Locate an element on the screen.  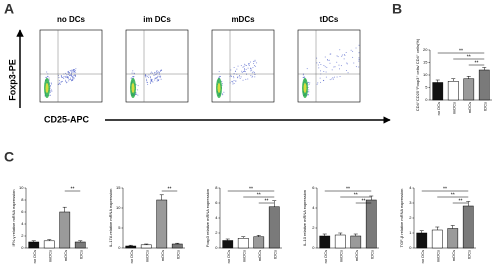
panel-label: A is located at coordinates (9, 9).